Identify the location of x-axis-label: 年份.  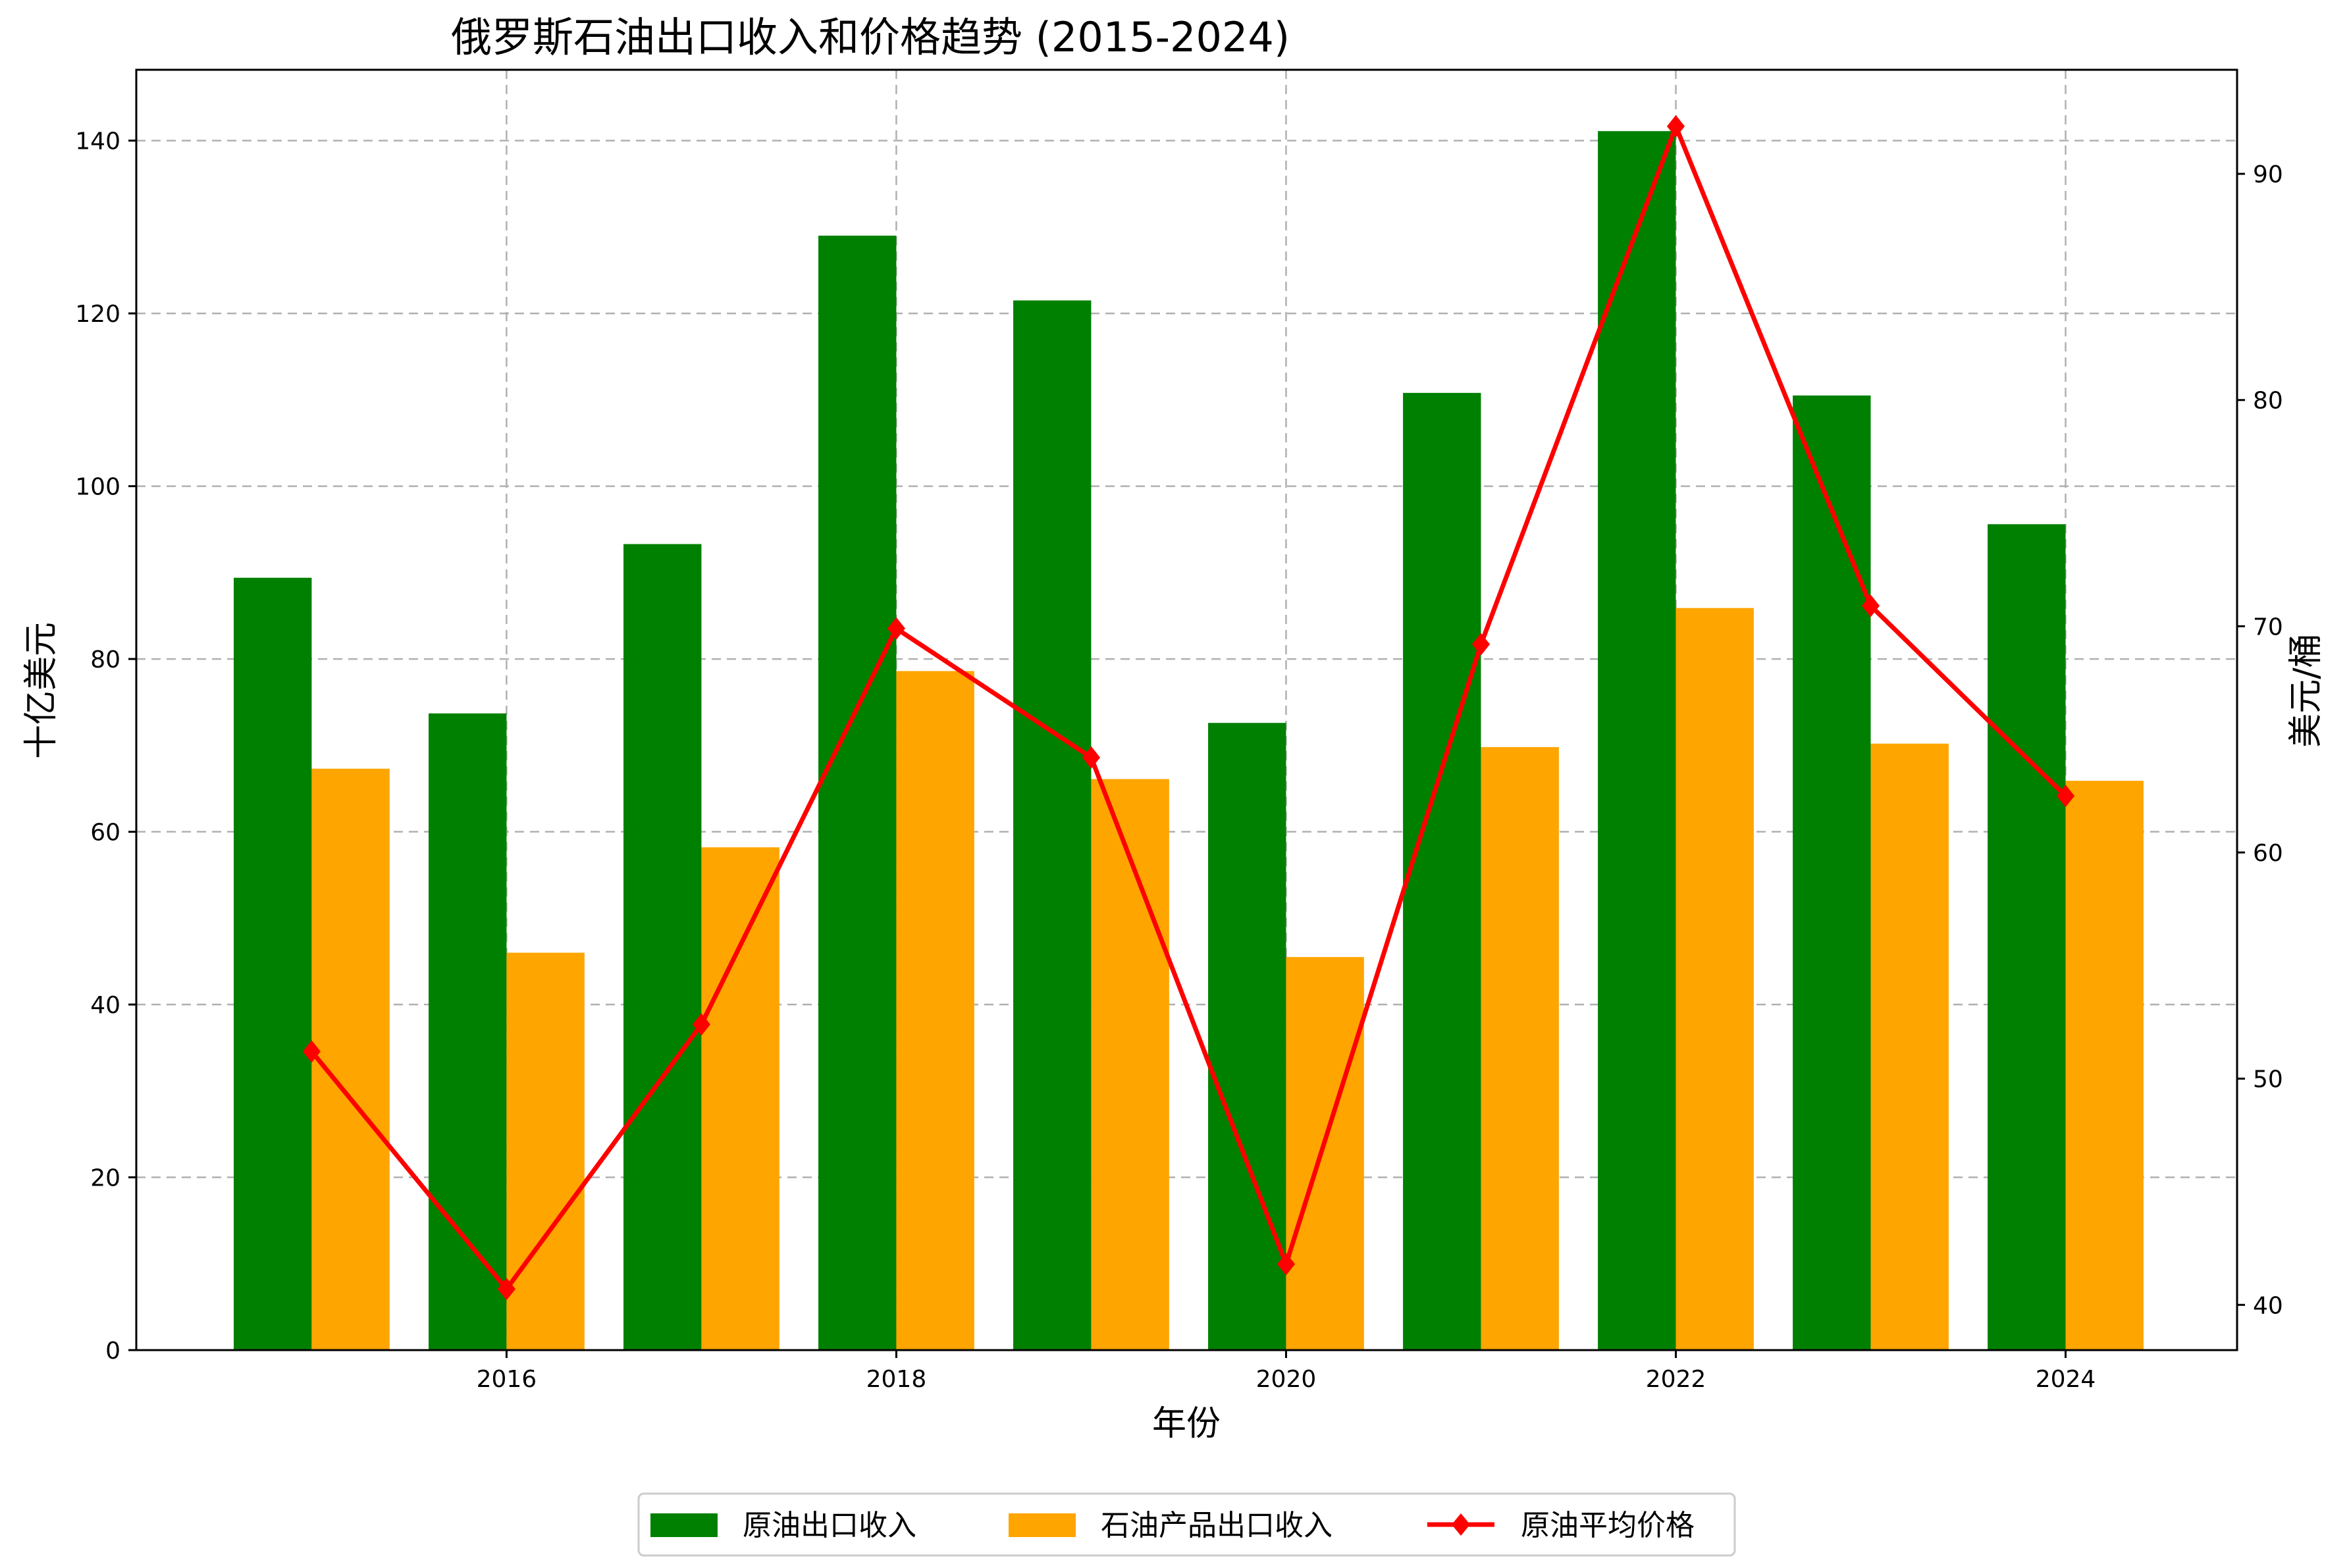
(1186, 1424).